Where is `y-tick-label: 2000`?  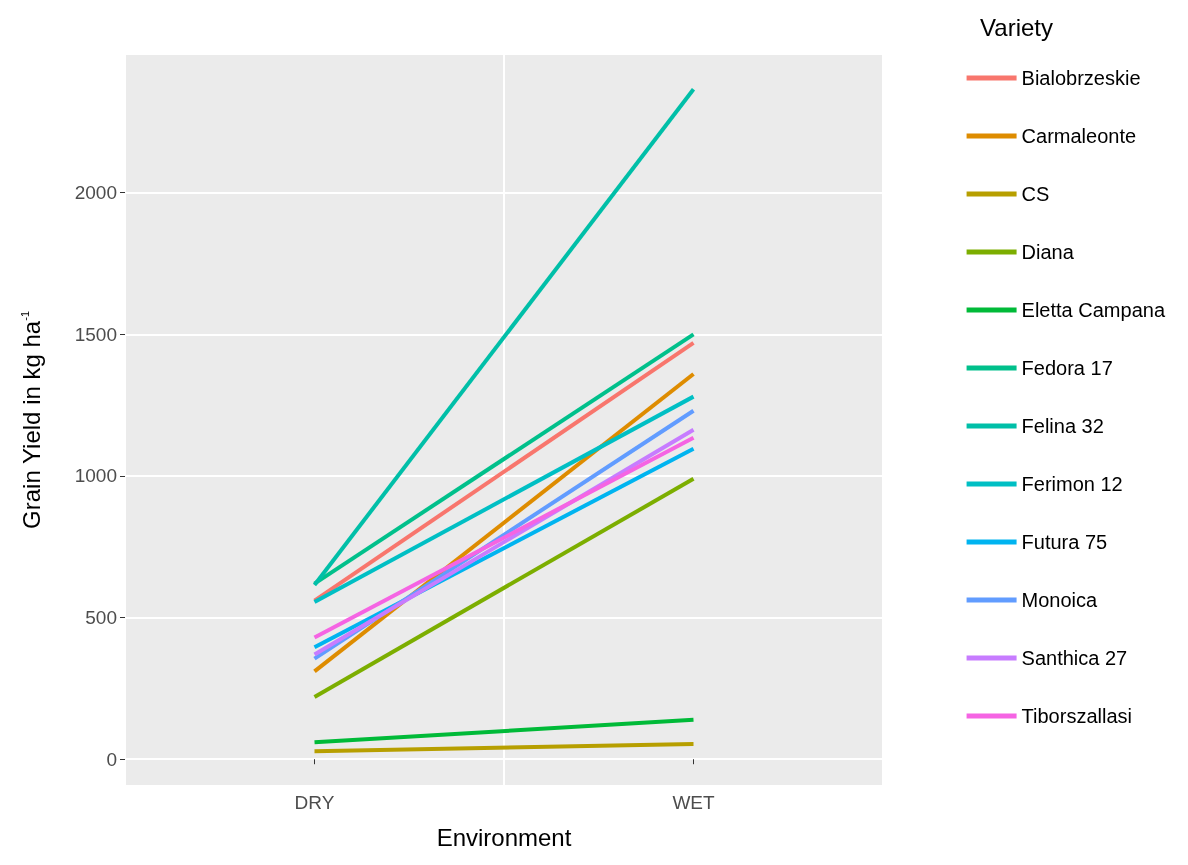 y-tick-label: 2000 is located at coordinates (95, 193).